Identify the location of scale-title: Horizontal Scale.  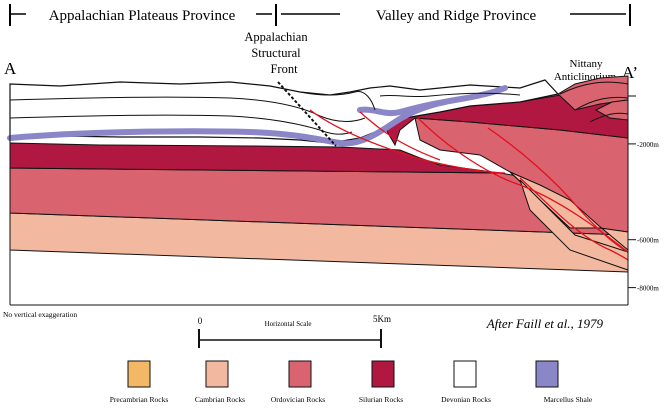
(288, 324).